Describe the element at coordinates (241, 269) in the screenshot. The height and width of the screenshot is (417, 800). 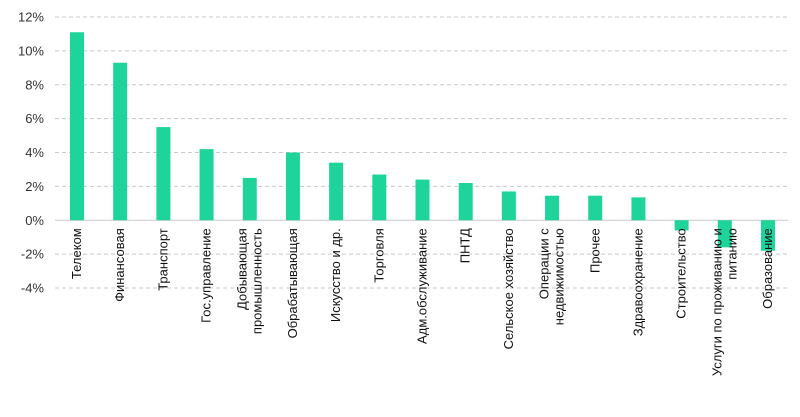
I see `category-label-line: Добывающая` at that location.